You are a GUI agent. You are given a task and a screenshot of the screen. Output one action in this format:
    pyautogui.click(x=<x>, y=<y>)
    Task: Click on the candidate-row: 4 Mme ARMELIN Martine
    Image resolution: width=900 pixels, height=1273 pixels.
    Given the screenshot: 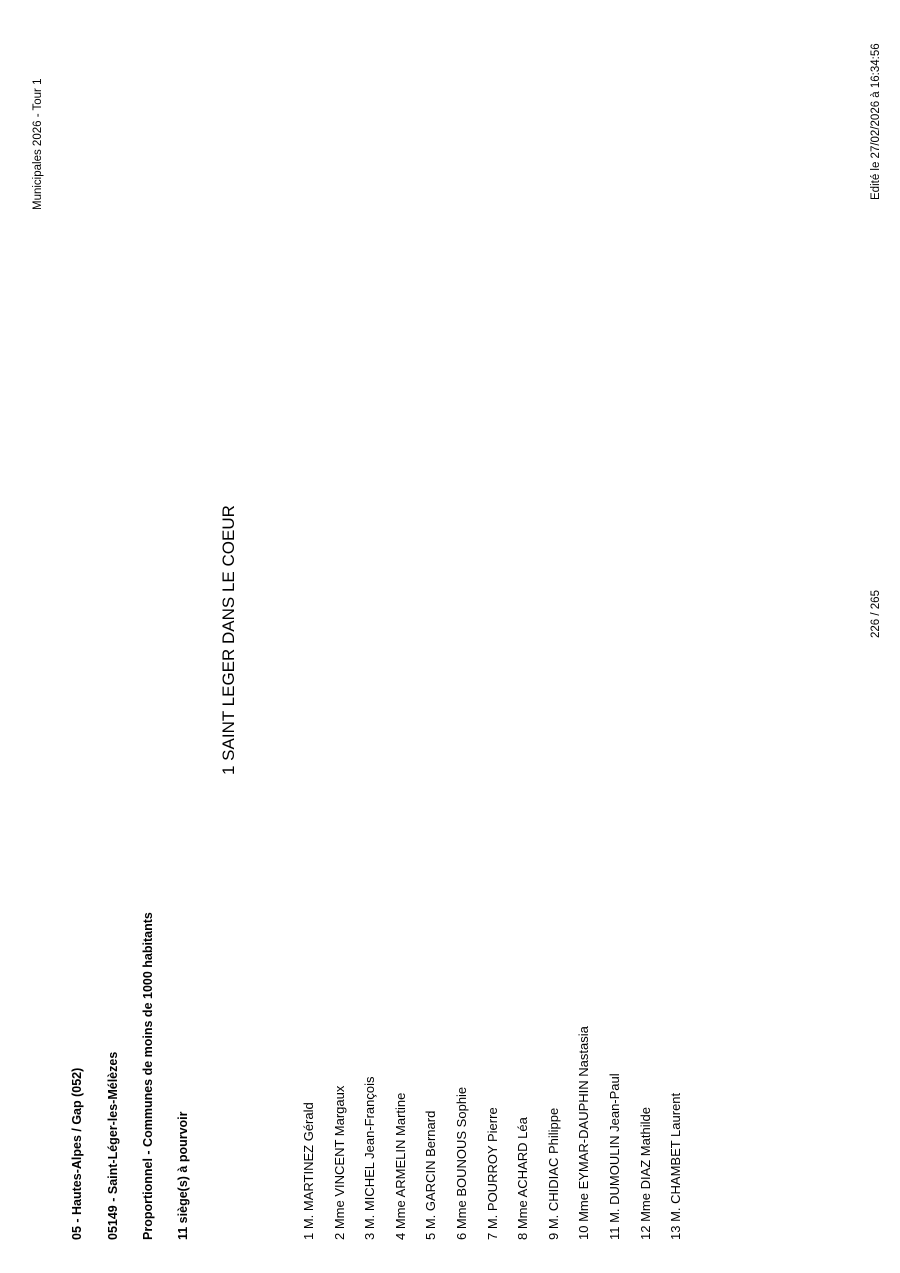 What is the action you would take?
    pyautogui.click(x=400, y=1166)
    